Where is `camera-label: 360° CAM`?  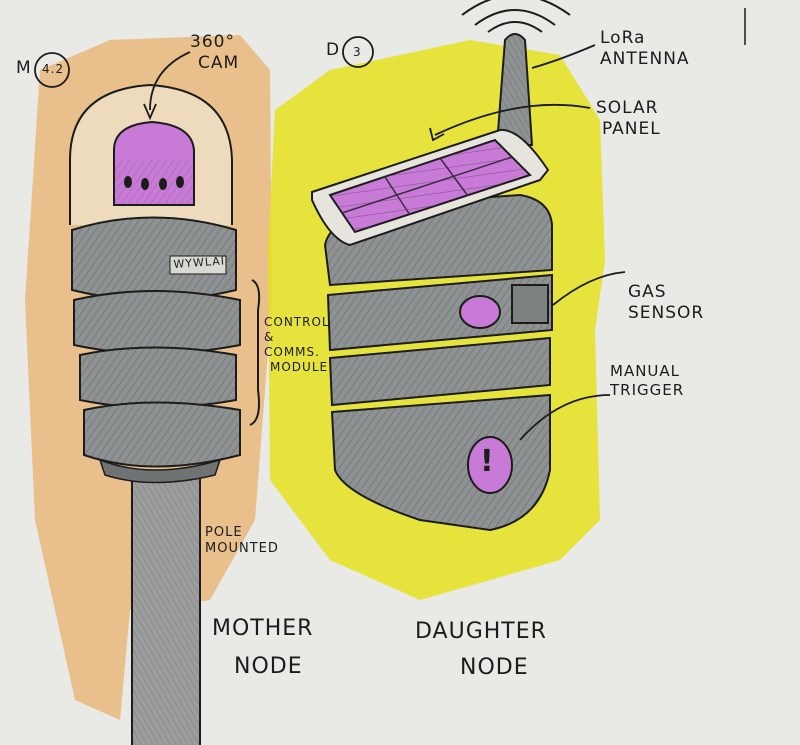 camera-label: 360° CAM is located at coordinates (214, 53).